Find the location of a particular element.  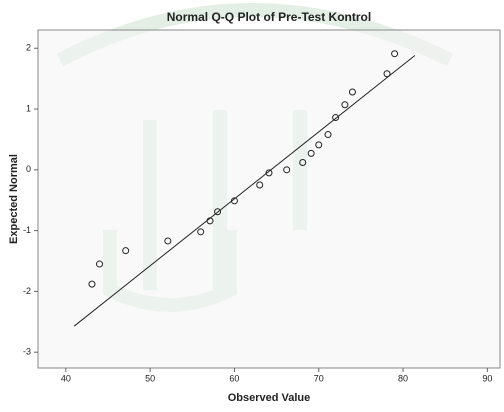

x-tick-label: 70 is located at coordinates (319, 378).